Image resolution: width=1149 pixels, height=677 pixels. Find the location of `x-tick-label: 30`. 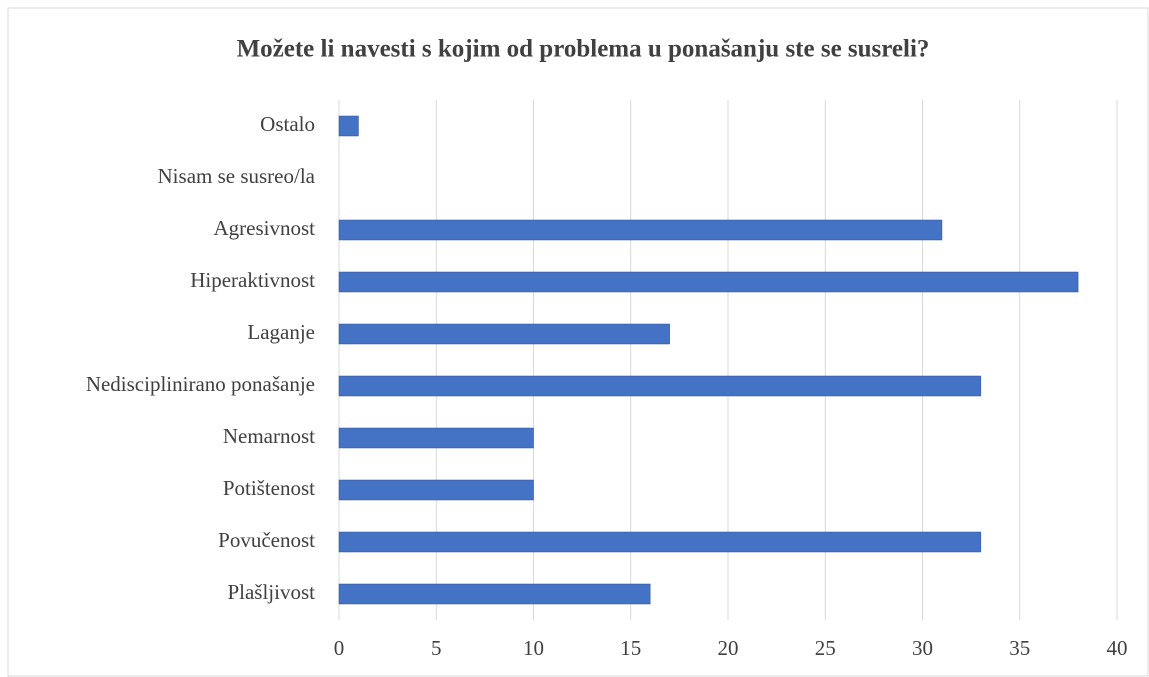

x-tick-label: 30 is located at coordinates (922, 648).